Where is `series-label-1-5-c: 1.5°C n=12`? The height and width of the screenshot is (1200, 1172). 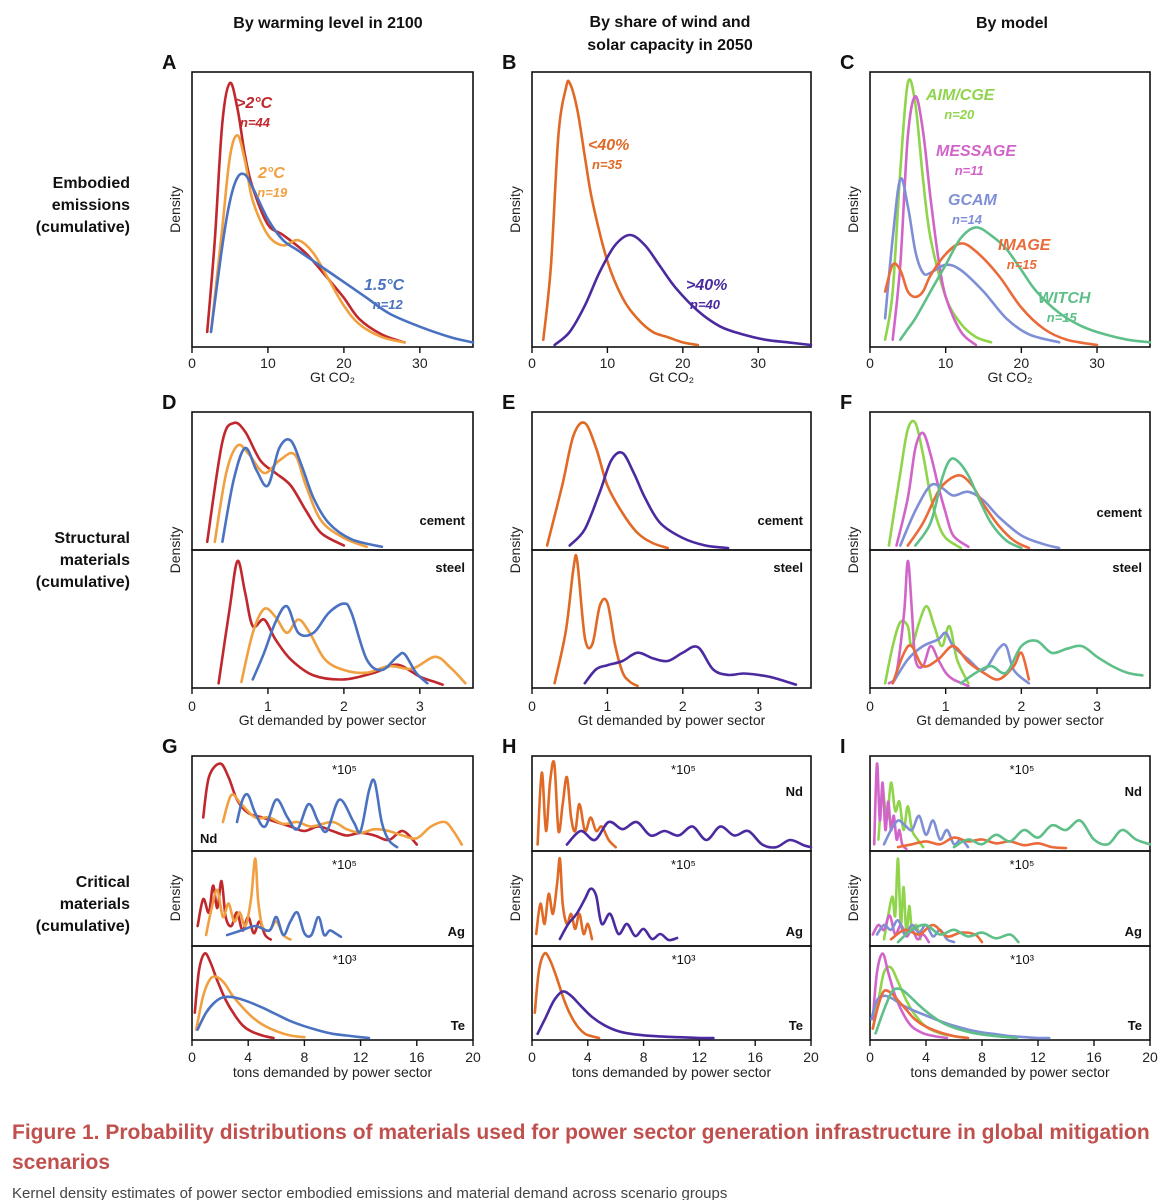
series-label-1-5-c: 1.5°C n=12 is located at coordinates (384, 294).